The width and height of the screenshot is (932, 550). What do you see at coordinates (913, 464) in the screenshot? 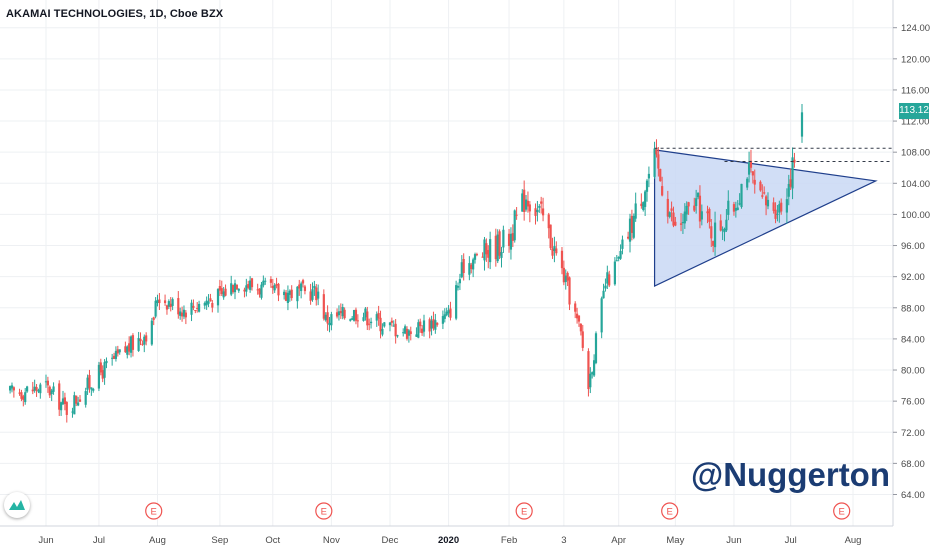
I see `y-tick-label: 68.00` at bounding box center [913, 464].